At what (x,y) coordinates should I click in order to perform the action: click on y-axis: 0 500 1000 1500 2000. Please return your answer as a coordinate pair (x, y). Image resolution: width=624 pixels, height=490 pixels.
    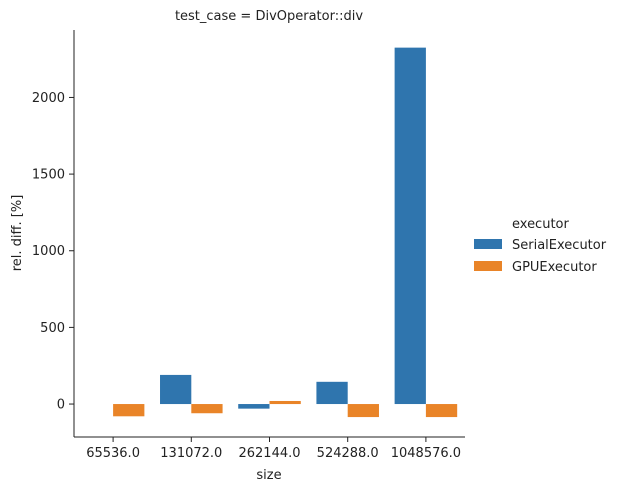
    Looking at the image, I should click on (53, 252).